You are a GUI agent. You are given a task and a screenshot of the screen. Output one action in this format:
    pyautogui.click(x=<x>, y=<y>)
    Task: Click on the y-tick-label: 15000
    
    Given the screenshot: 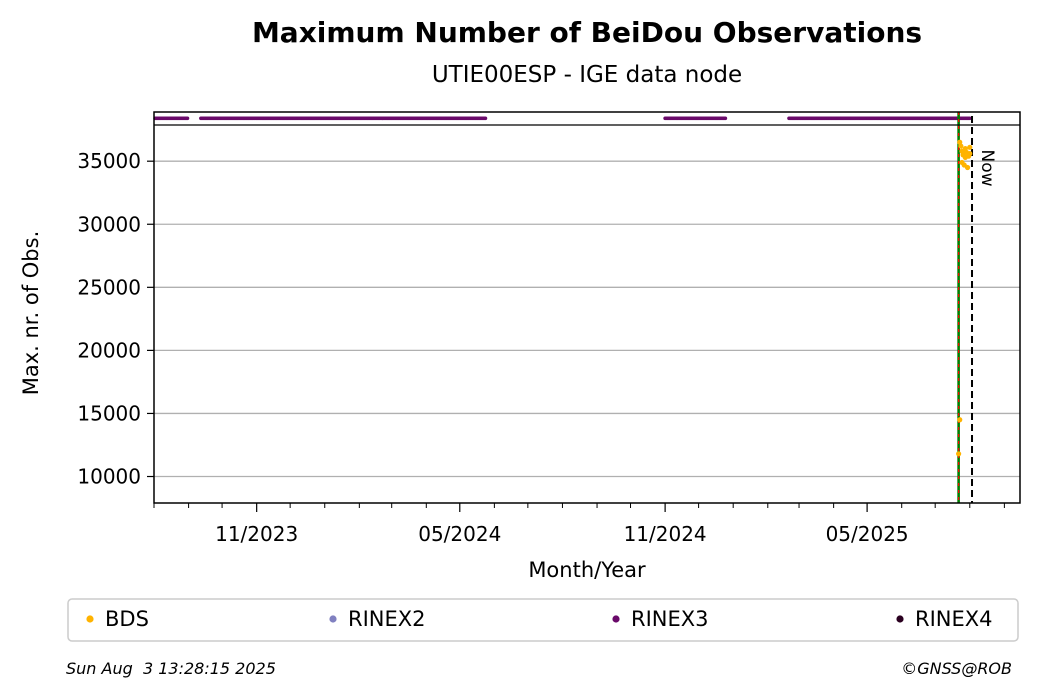 What is the action you would take?
    pyautogui.click(x=109, y=413)
    